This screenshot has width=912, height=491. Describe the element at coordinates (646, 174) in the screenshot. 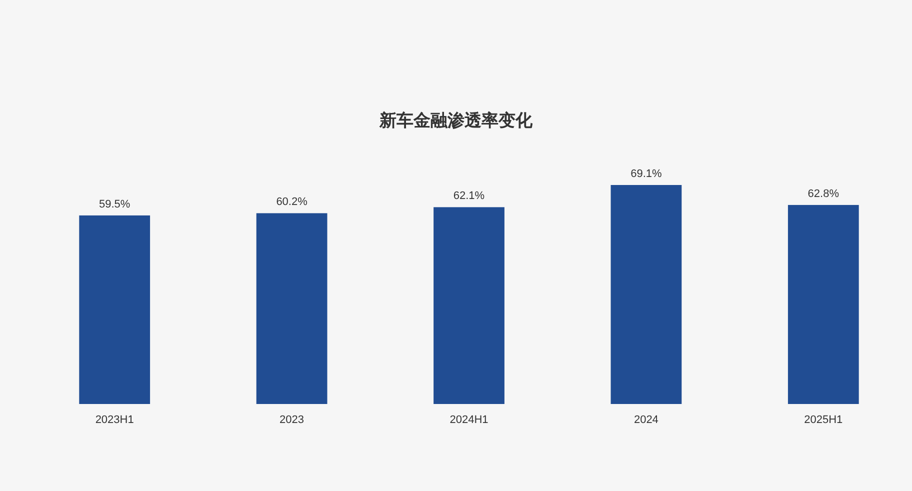

I see `data-label: 69.1%` at that location.